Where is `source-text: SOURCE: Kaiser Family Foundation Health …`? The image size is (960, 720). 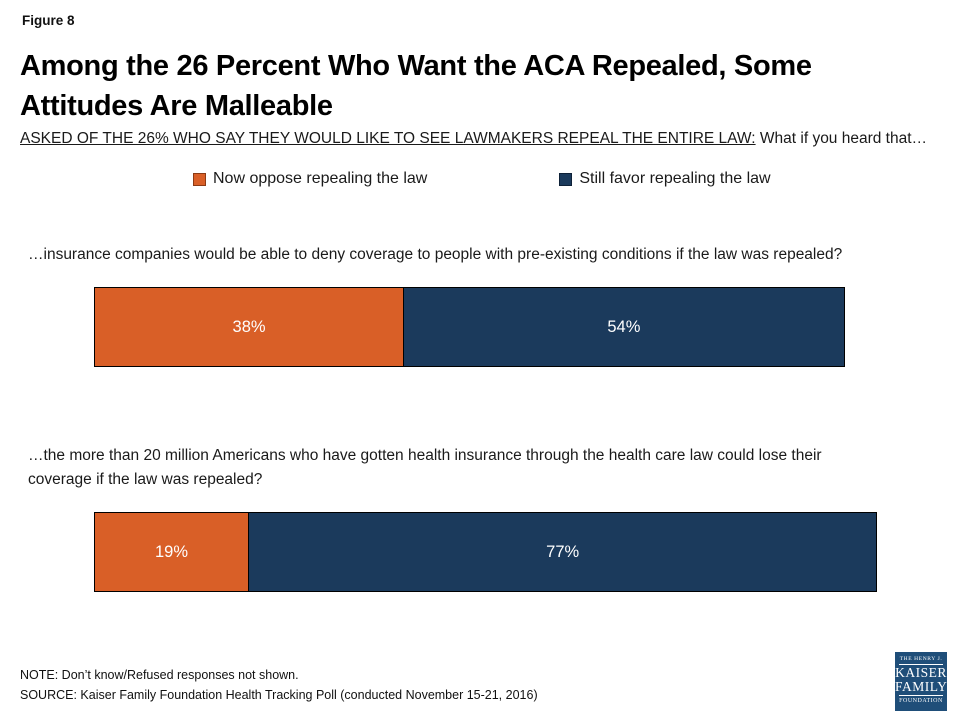
source-text: SOURCE: Kaiser Family Foundation Health … is located at coordinates (279, 695).